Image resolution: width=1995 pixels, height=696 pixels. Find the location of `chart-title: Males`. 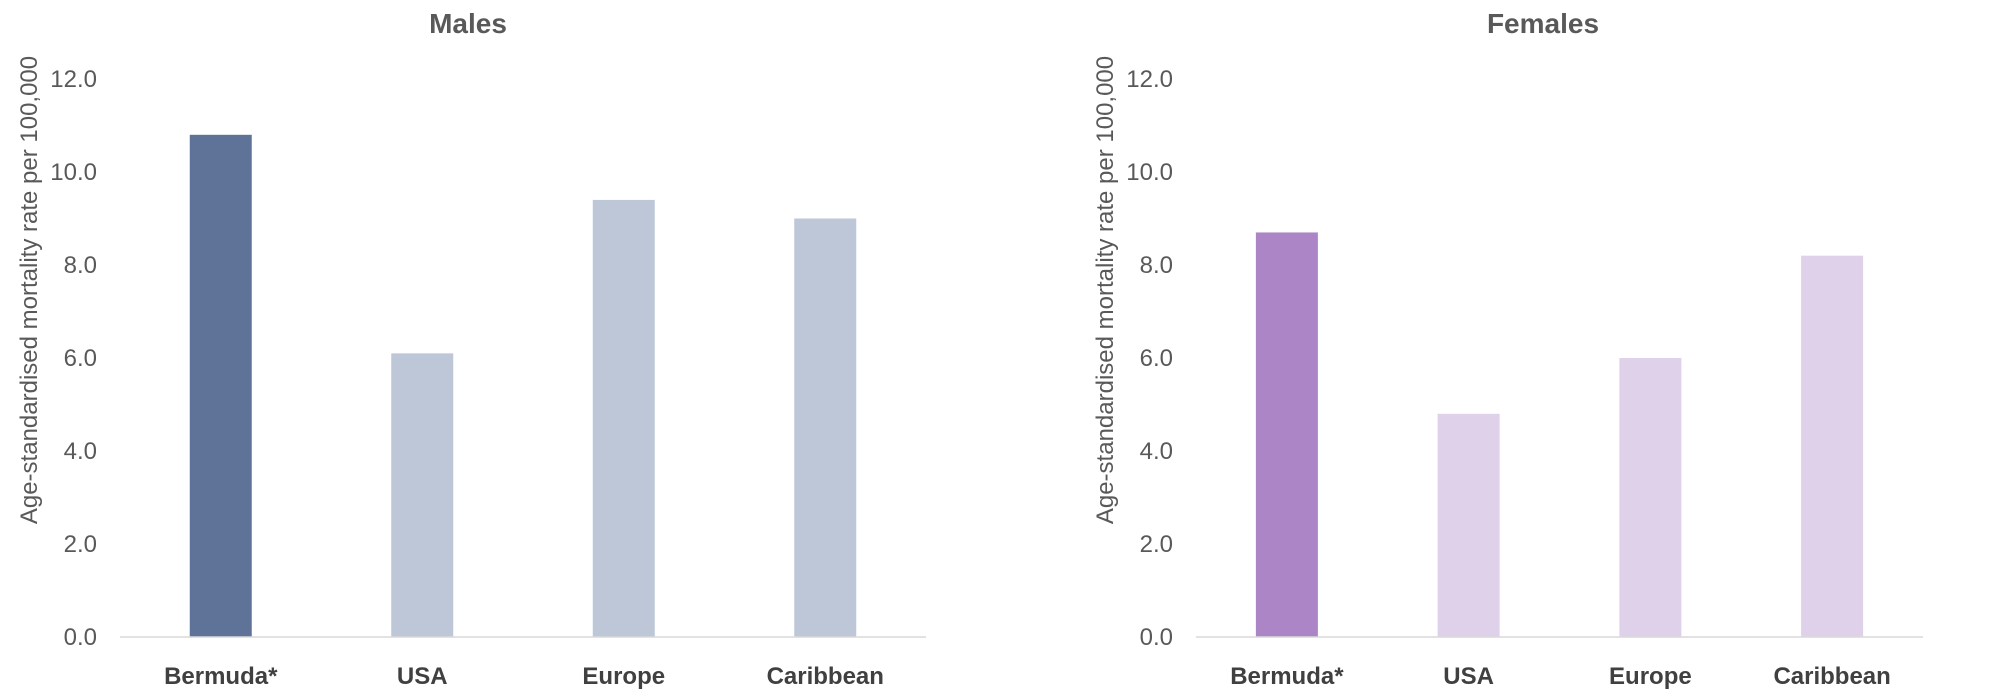

chart-title: Males is located at coordinates (468, 23).